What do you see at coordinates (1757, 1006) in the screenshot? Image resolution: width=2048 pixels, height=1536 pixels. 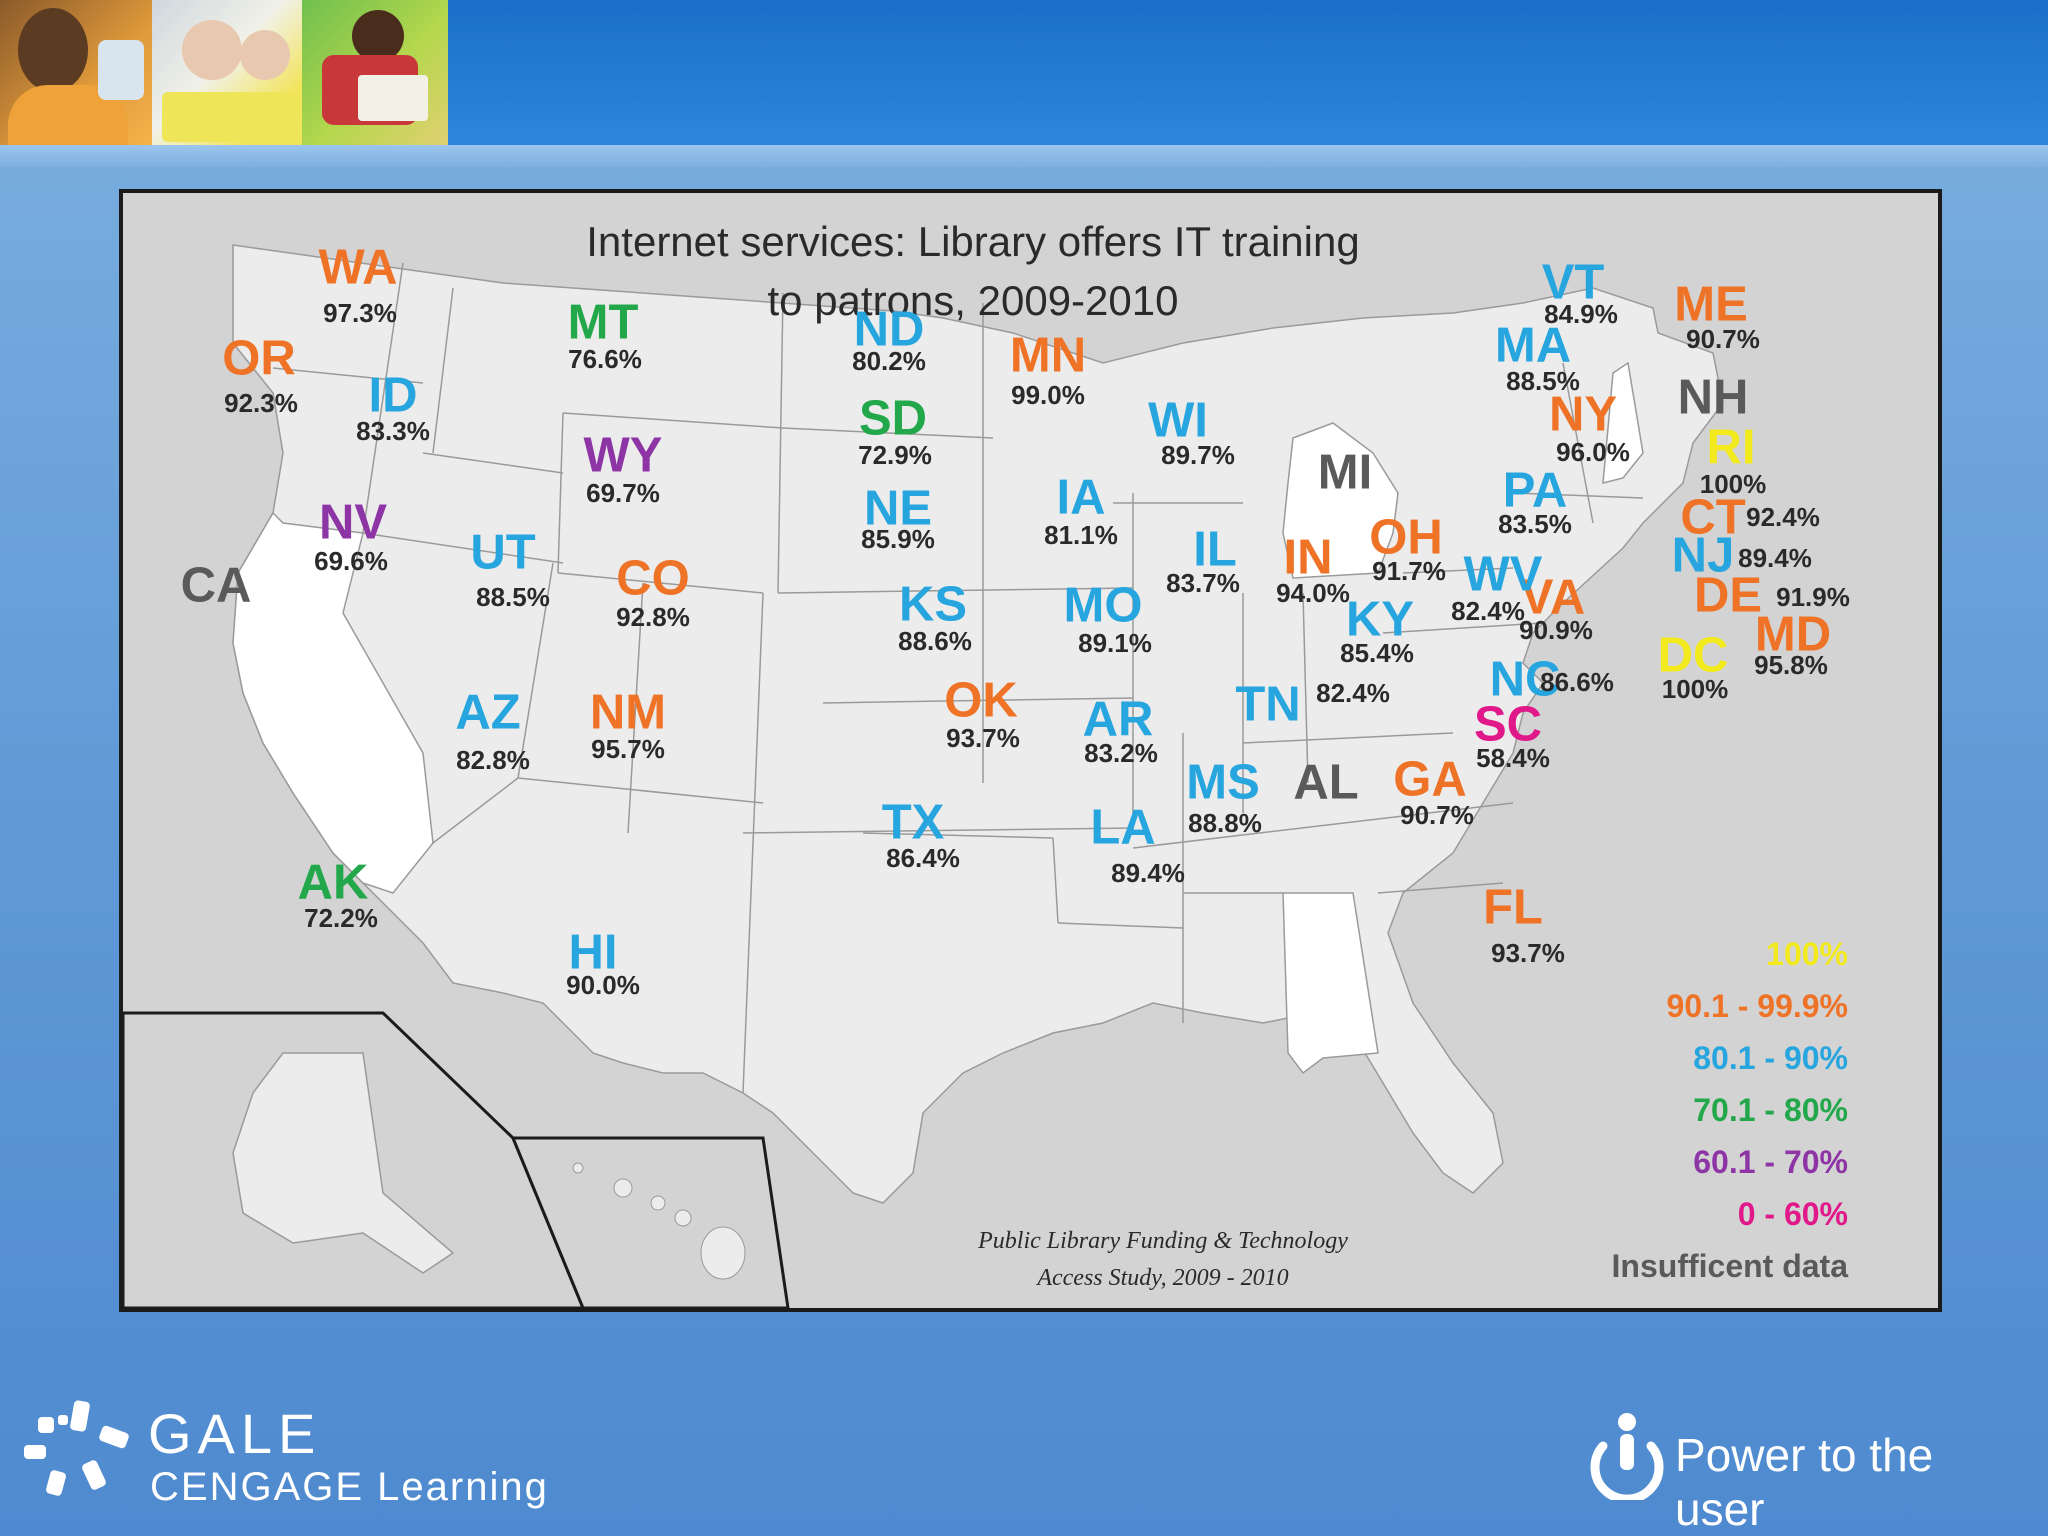 I see `legend-item: 90.1 - 99.9%` at bounding box center [1757, 1006].